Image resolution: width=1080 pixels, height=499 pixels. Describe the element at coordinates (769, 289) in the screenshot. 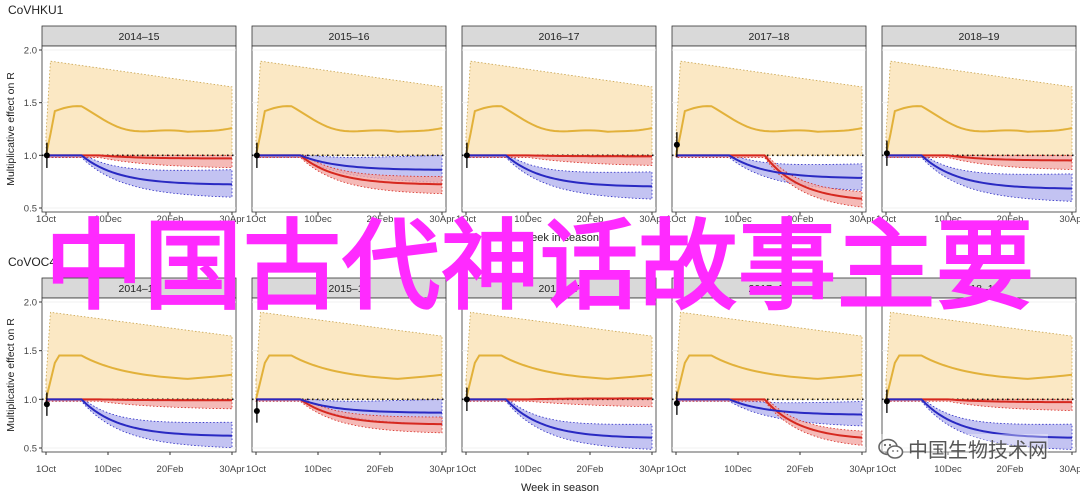

I see `panel-strip-label: 2017–18` at that location.